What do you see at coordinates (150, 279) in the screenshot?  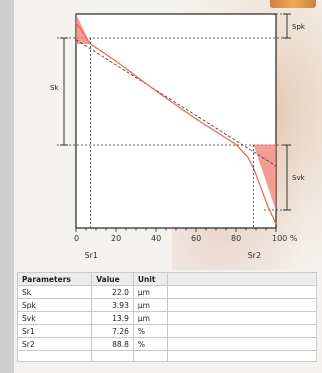 I see `header-unit: Unit` at bounding box center [150, 279].